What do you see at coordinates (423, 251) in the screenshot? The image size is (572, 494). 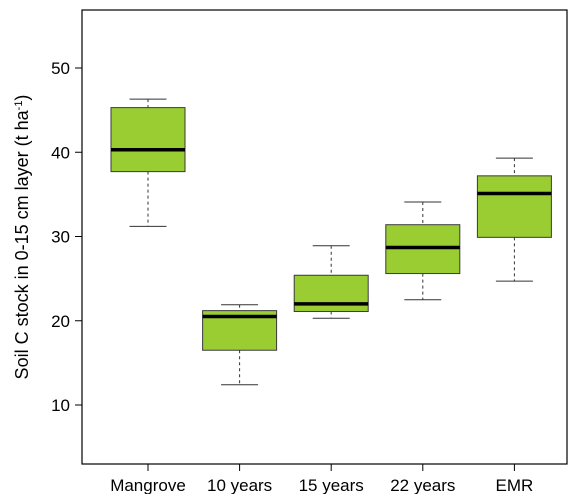 I see `box-22-years` at bounding box center [423, 251].